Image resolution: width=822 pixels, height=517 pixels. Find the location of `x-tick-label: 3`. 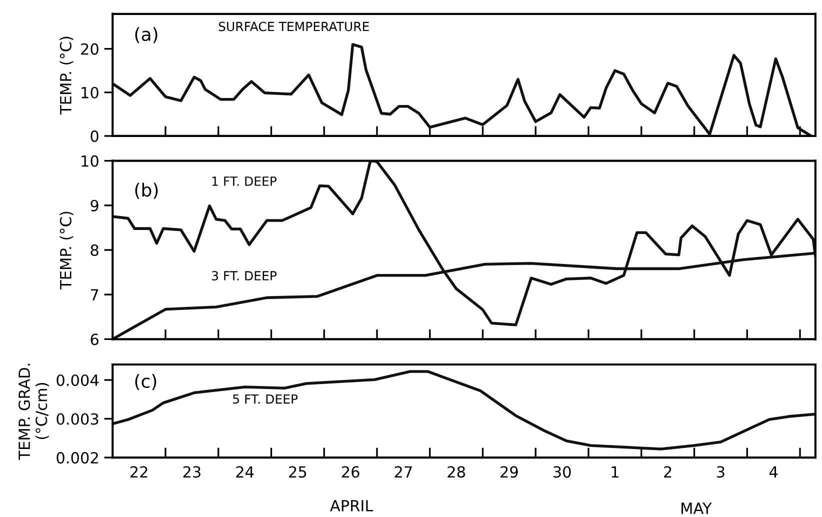

x-tick-label: 3 is located at coordinates (720, 472).